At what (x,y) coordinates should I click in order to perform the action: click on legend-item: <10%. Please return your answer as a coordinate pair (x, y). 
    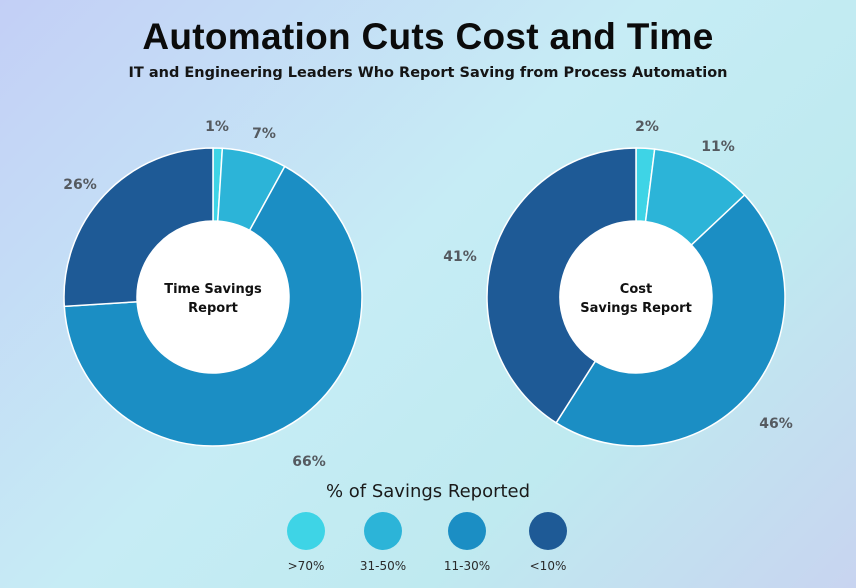
    Looking at the image, I should click on (548, 542).